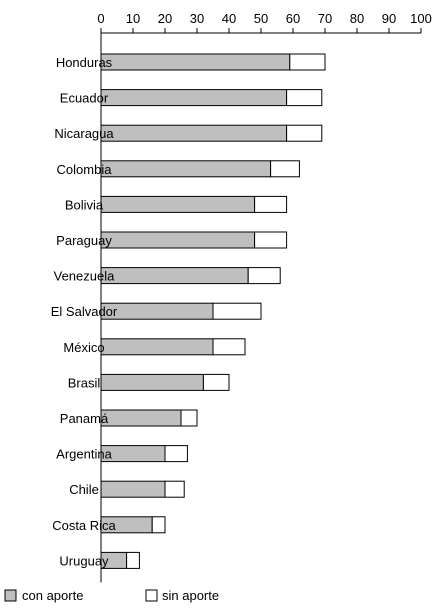  I want to click on x-tick-label: 70, so click(325, 18).